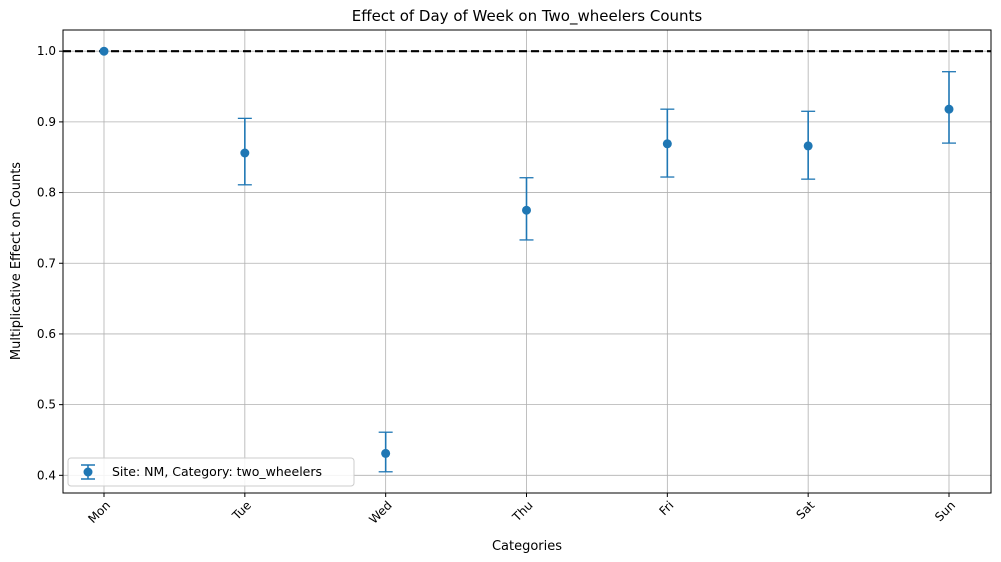  I want to click on legend: Site: NM, Category: two_wheelers, so click(211, 472).